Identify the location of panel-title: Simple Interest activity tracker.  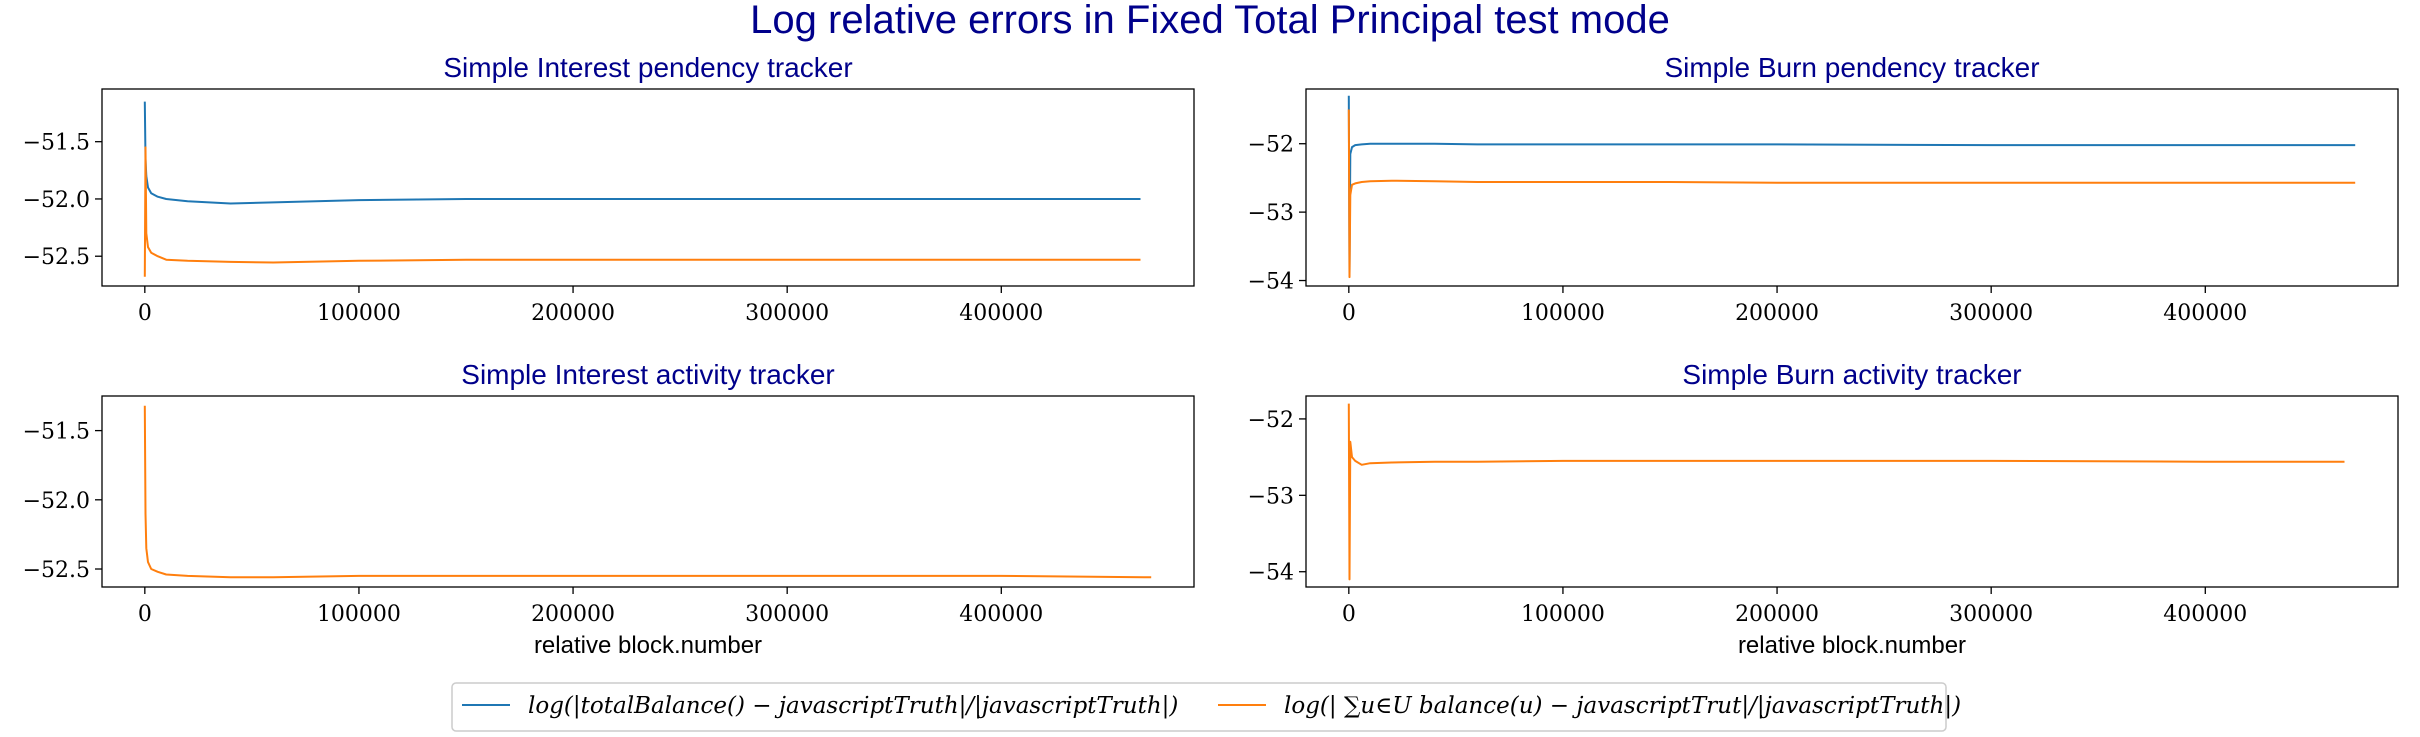
(647, 374).